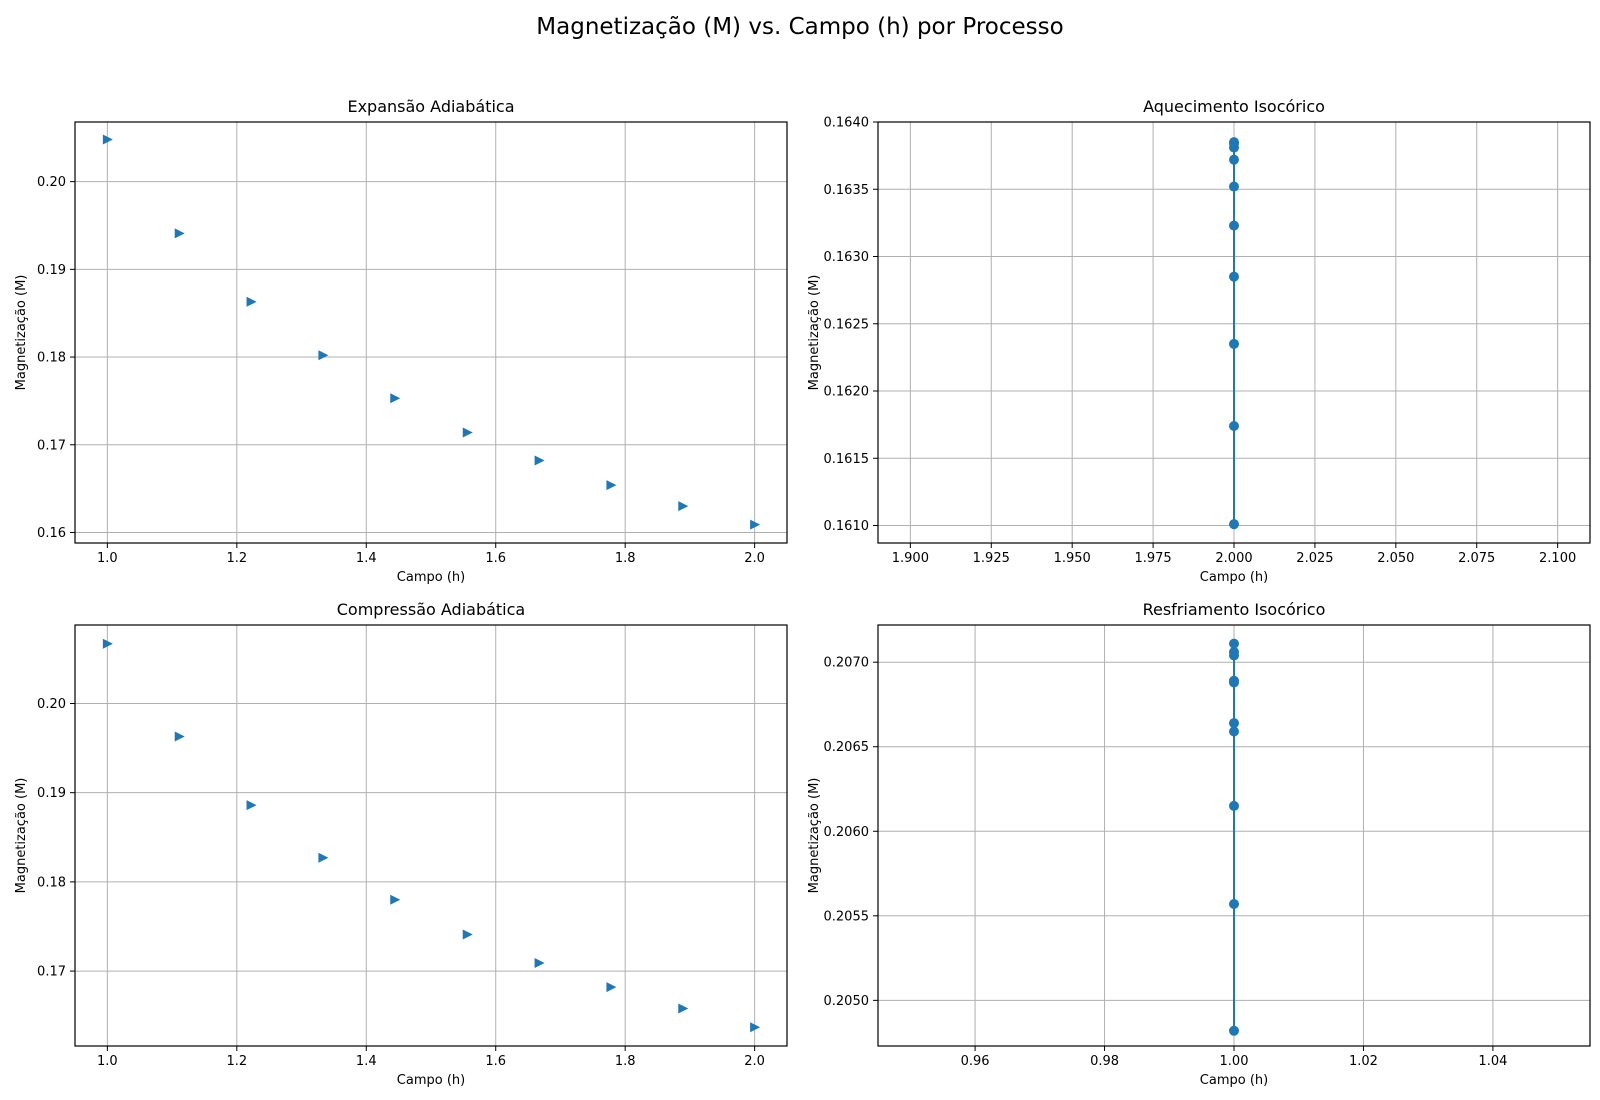 This screenshot has width=1600, height=1100. What do you see at coordinates (847, 459) in the screenshot?
I see `y-tick-label: 0.1615` at bounding box center [847, 459].